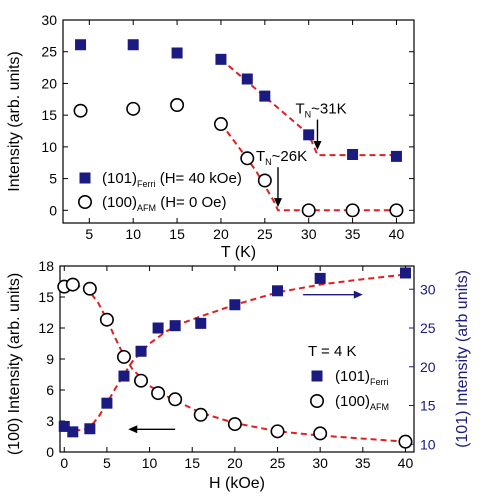  I want to click on bottom-ytick-label: 12, so click(46, 328).